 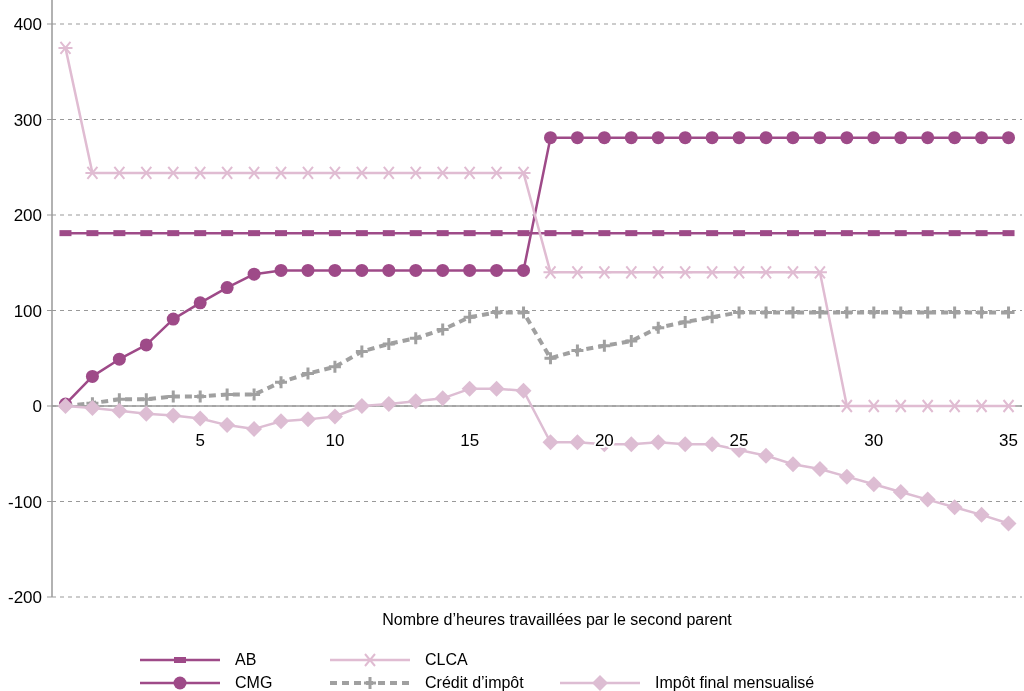 I want to click on y-tick-label: 300, so click(x=27, y=120).